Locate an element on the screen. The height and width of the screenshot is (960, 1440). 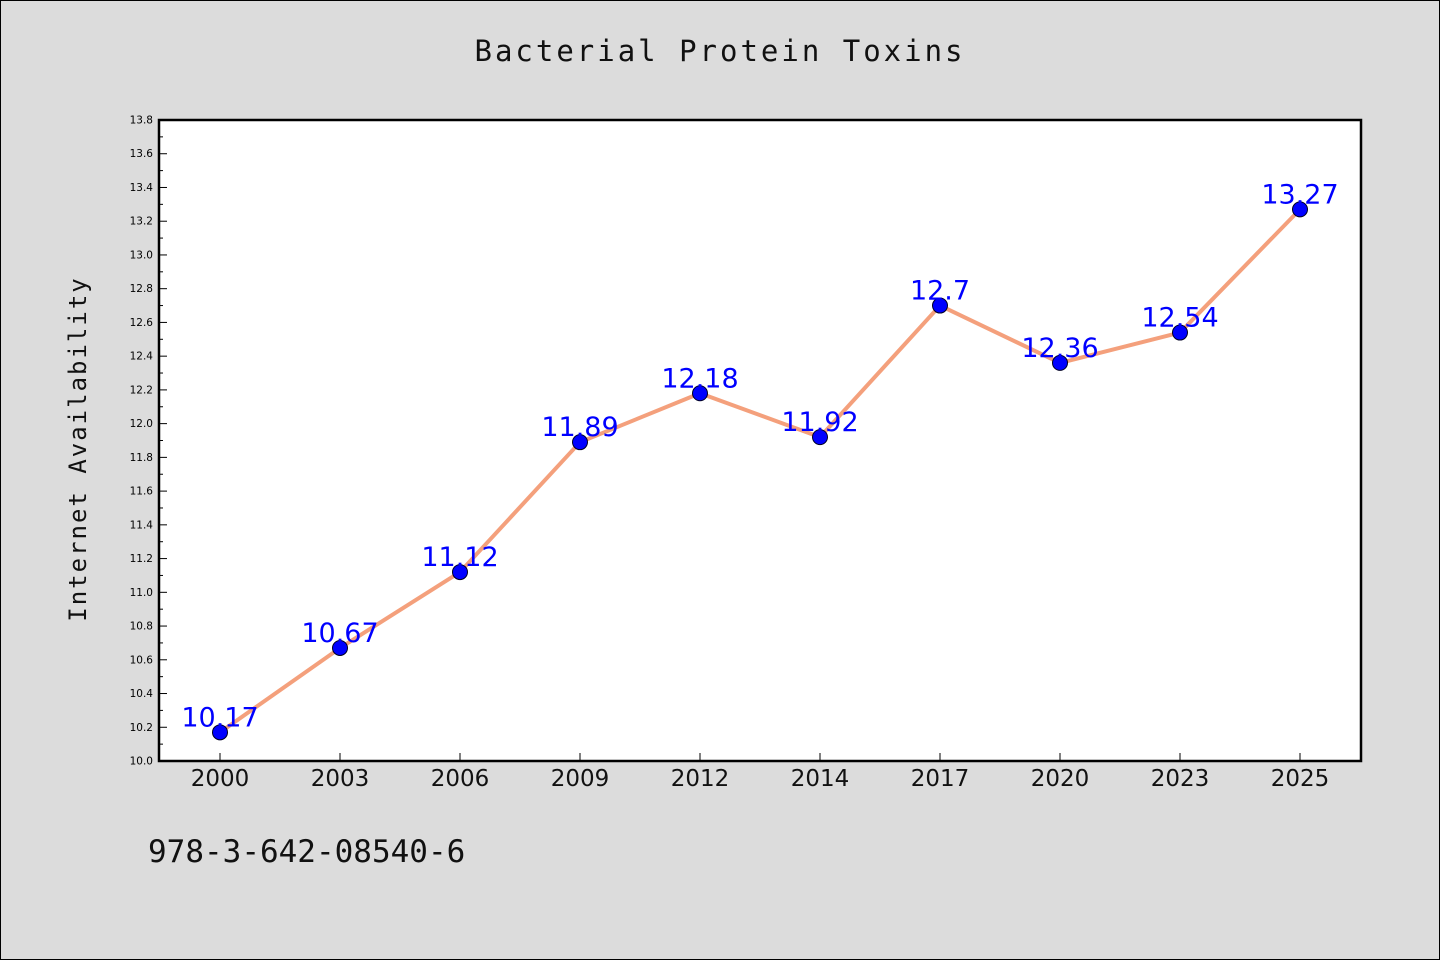
y-tick-label: 12.8 is located at coordinates (141, 289).